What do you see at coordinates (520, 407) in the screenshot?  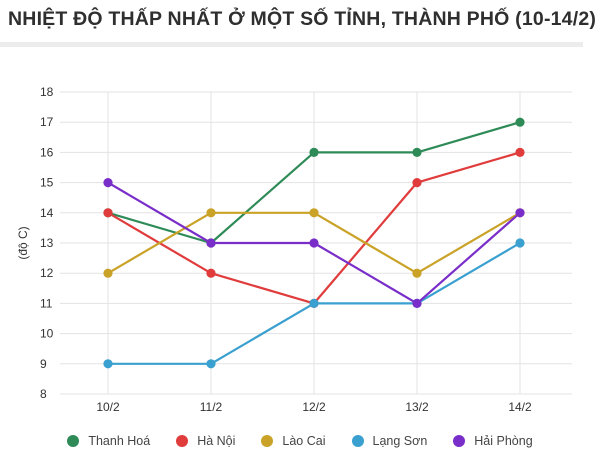 I see `x-tick-label: 14/2` at bounding box center [520, 407].